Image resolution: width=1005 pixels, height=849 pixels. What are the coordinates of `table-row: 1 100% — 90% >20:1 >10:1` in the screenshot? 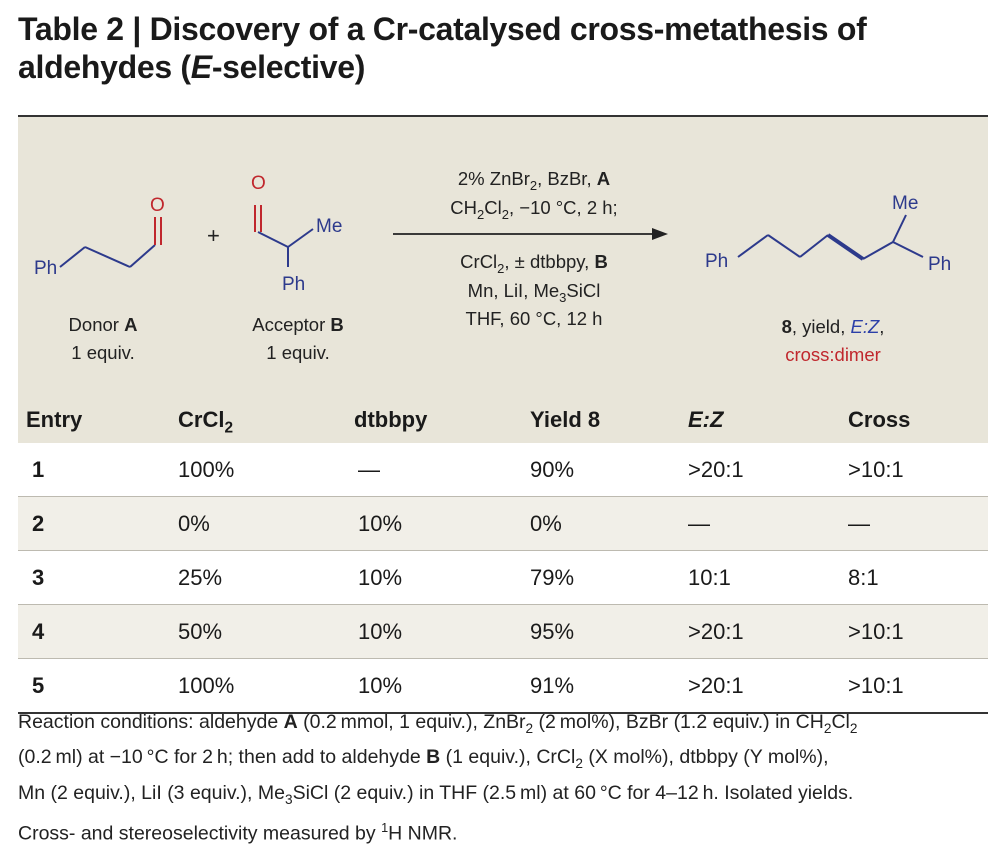 It's located at (503, 469).